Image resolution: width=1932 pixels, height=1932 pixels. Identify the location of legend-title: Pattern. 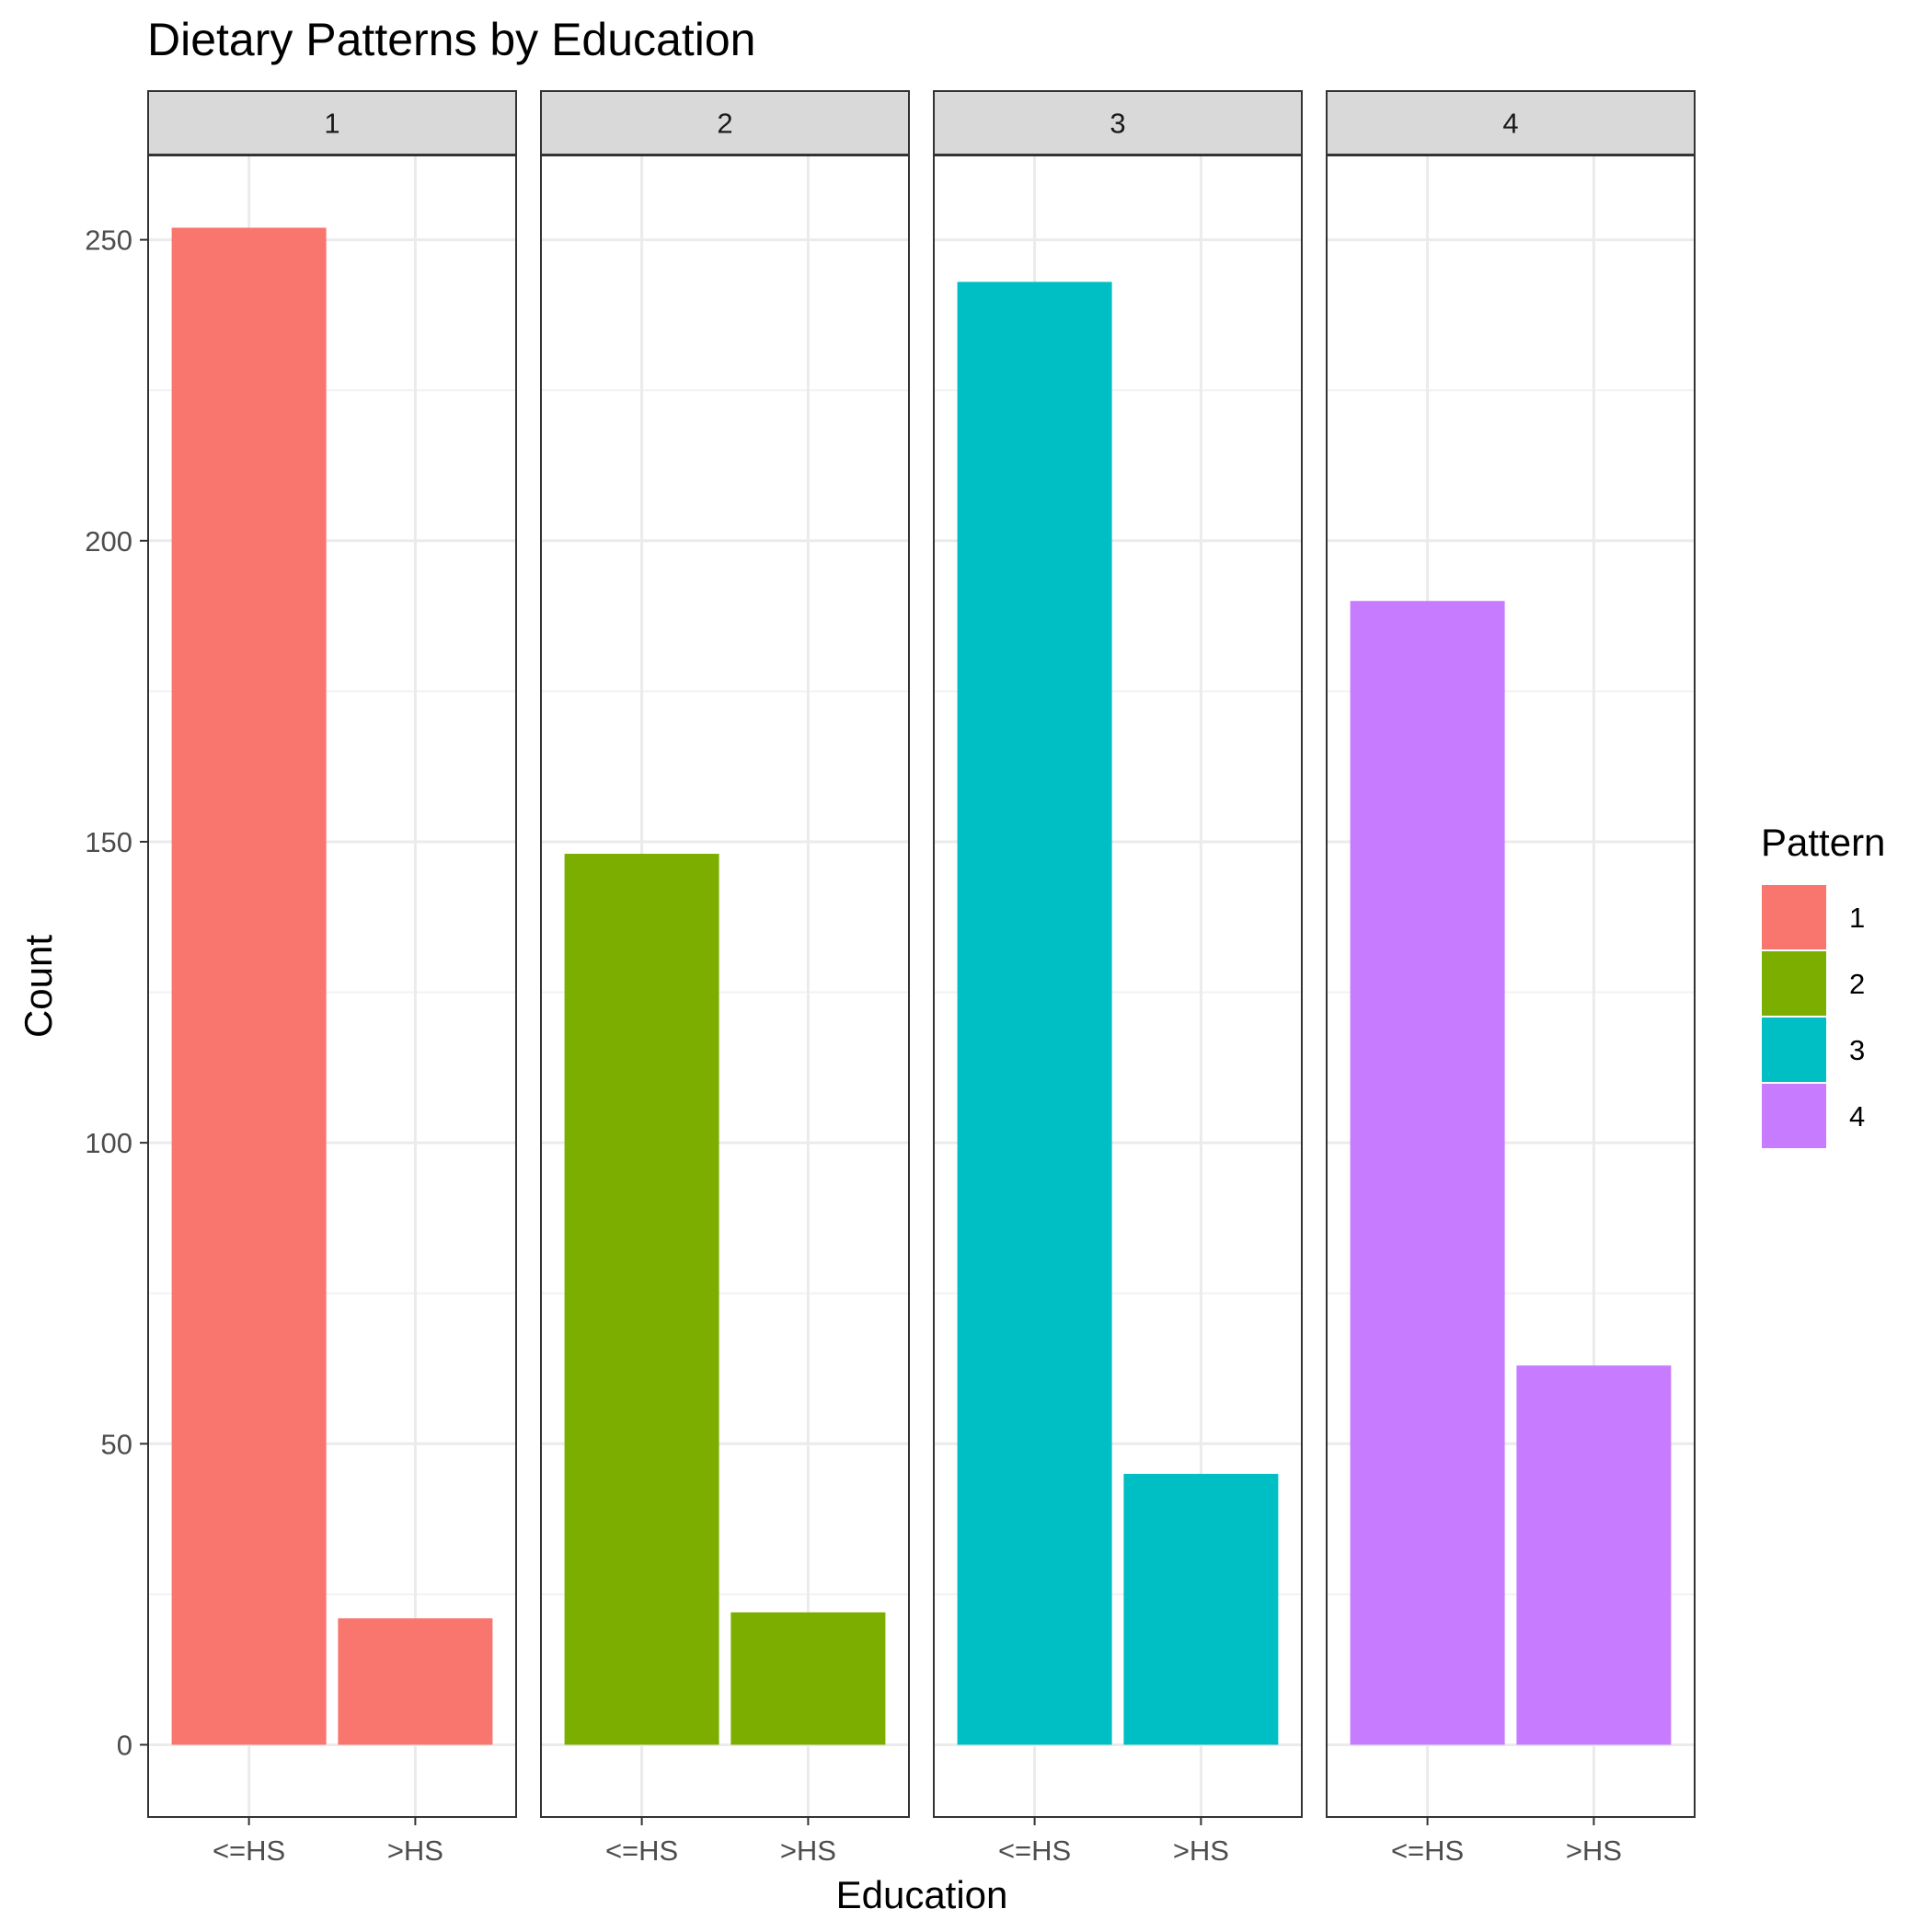
(1823, 842).